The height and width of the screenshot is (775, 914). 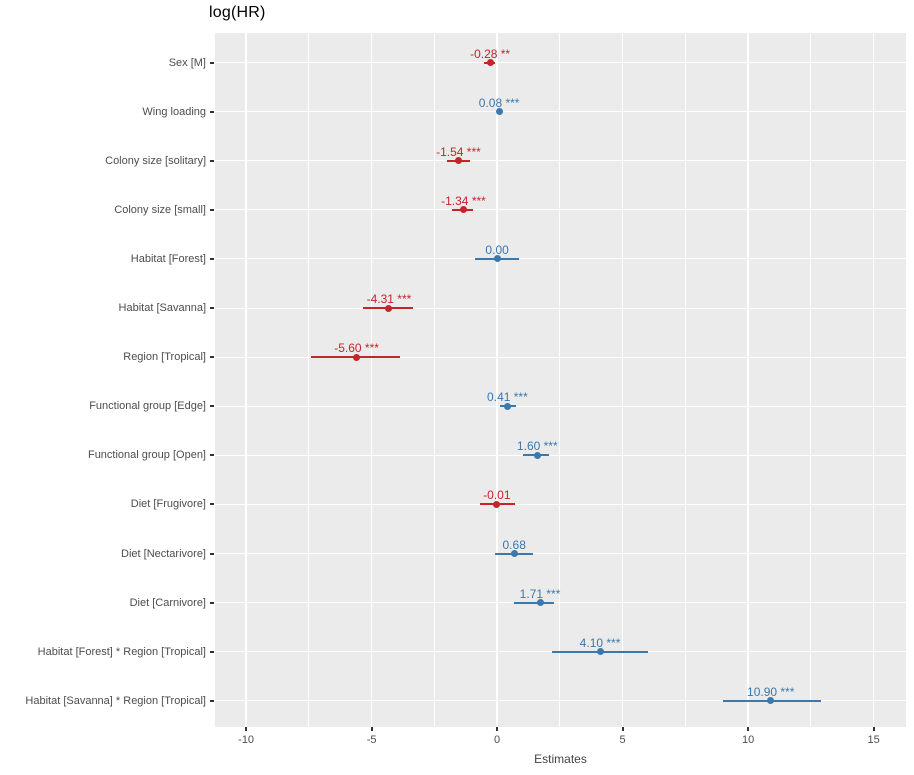 What do you see at coordinates (246, 740) in the screenshot?
I see `x-tick-label: -10` at bounding box center [246, 740].